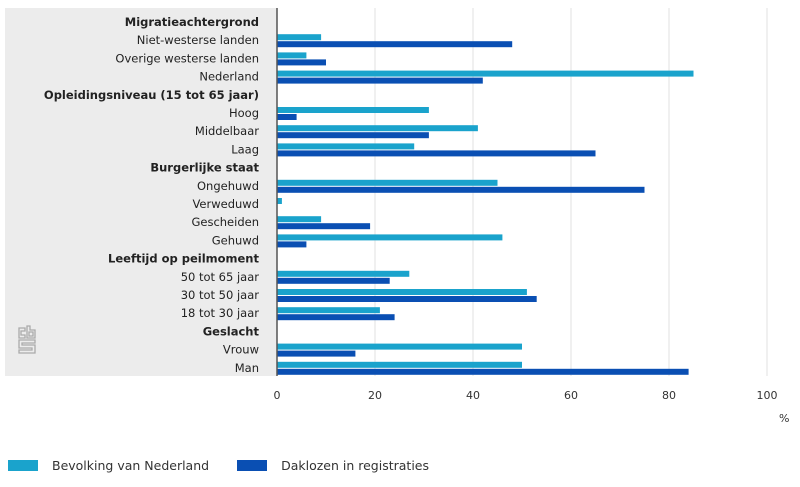  I want to click on category-label: Laag, so click(245, 149).